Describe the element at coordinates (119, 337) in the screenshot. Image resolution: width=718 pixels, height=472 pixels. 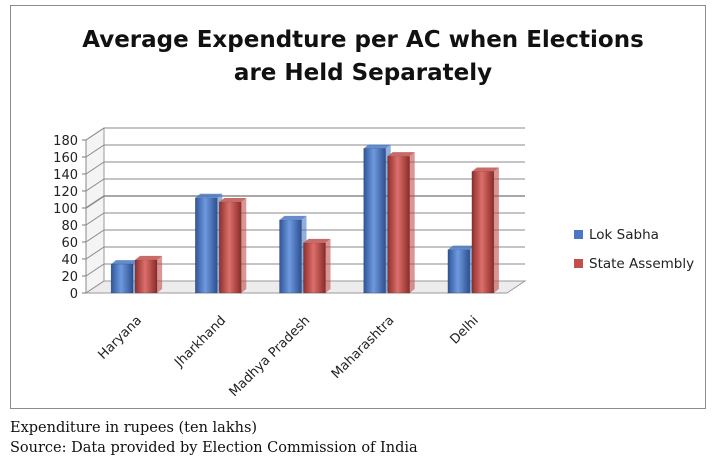
I see `x-tick-label: Haryana` at that location.